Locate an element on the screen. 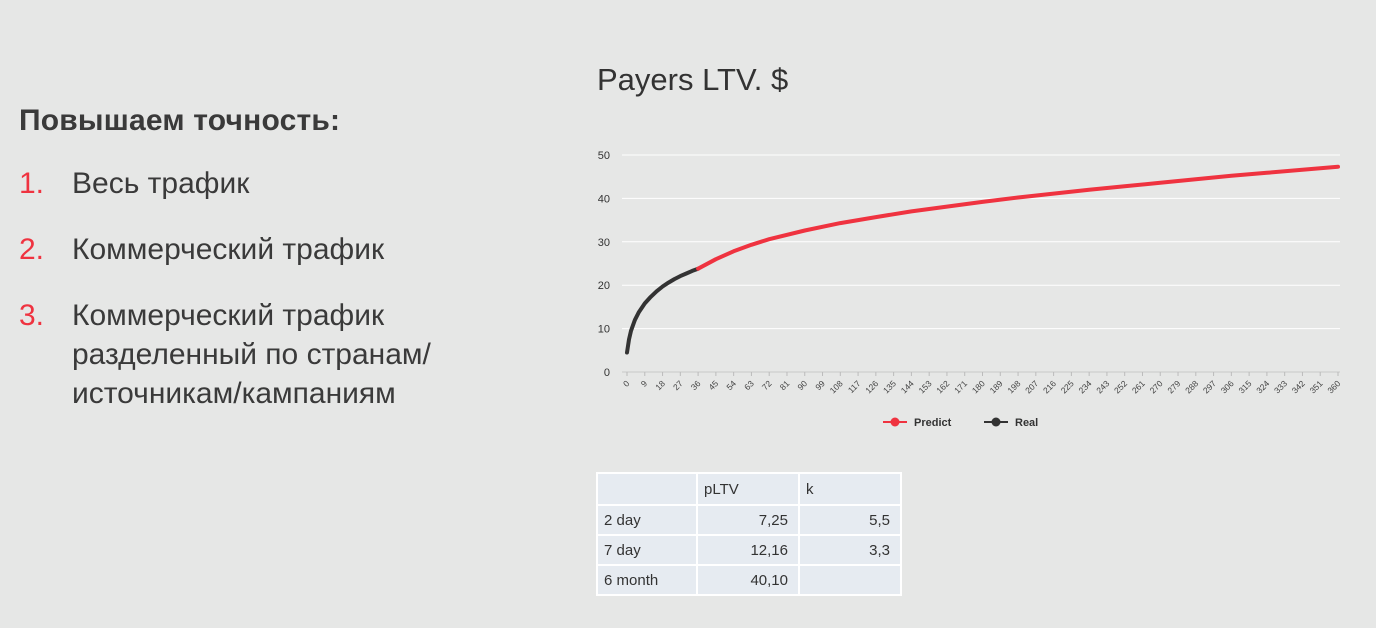  table-row: 6 month 40,10 is located at coordinates (749, 580).